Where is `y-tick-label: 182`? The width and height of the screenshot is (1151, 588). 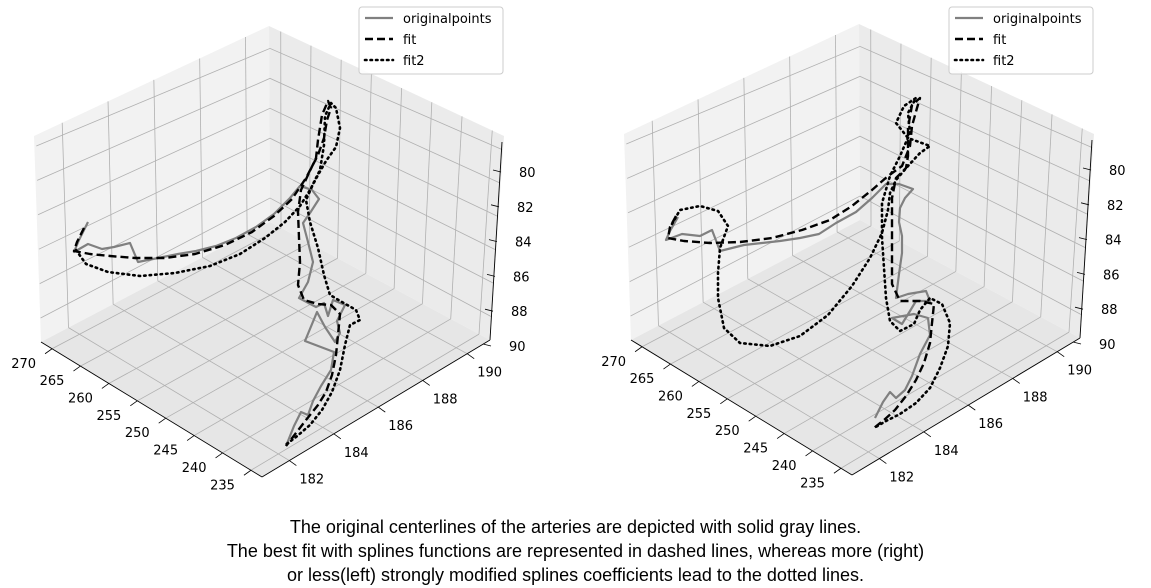
y-tick-label: 182 is located at coordinates (901, 478).